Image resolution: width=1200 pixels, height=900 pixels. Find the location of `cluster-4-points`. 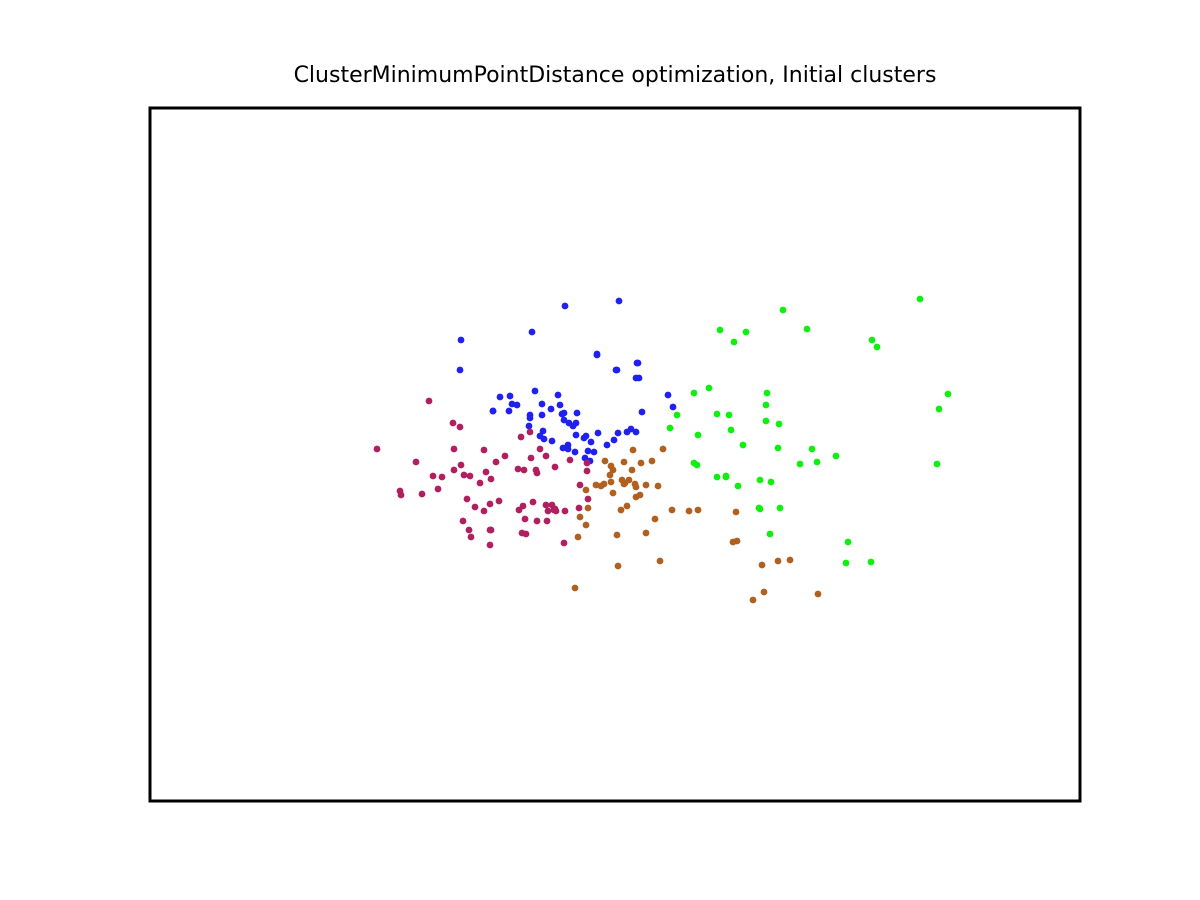

cluster-4-points is located at coordinates (482, 473).